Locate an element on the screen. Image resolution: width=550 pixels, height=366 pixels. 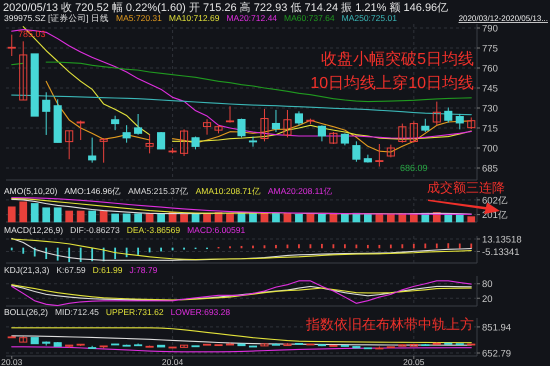
text: MA250:725.01 is located at coordinates (370, 18).